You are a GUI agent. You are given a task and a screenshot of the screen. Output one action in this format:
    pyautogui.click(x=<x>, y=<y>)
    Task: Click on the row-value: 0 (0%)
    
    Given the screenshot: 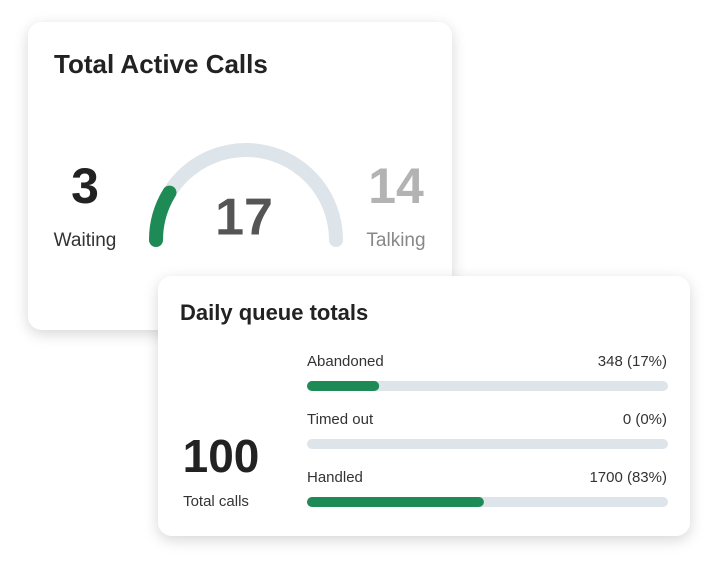 What is the action you would take?
    pyautogui.click(x=645, y=419)
    